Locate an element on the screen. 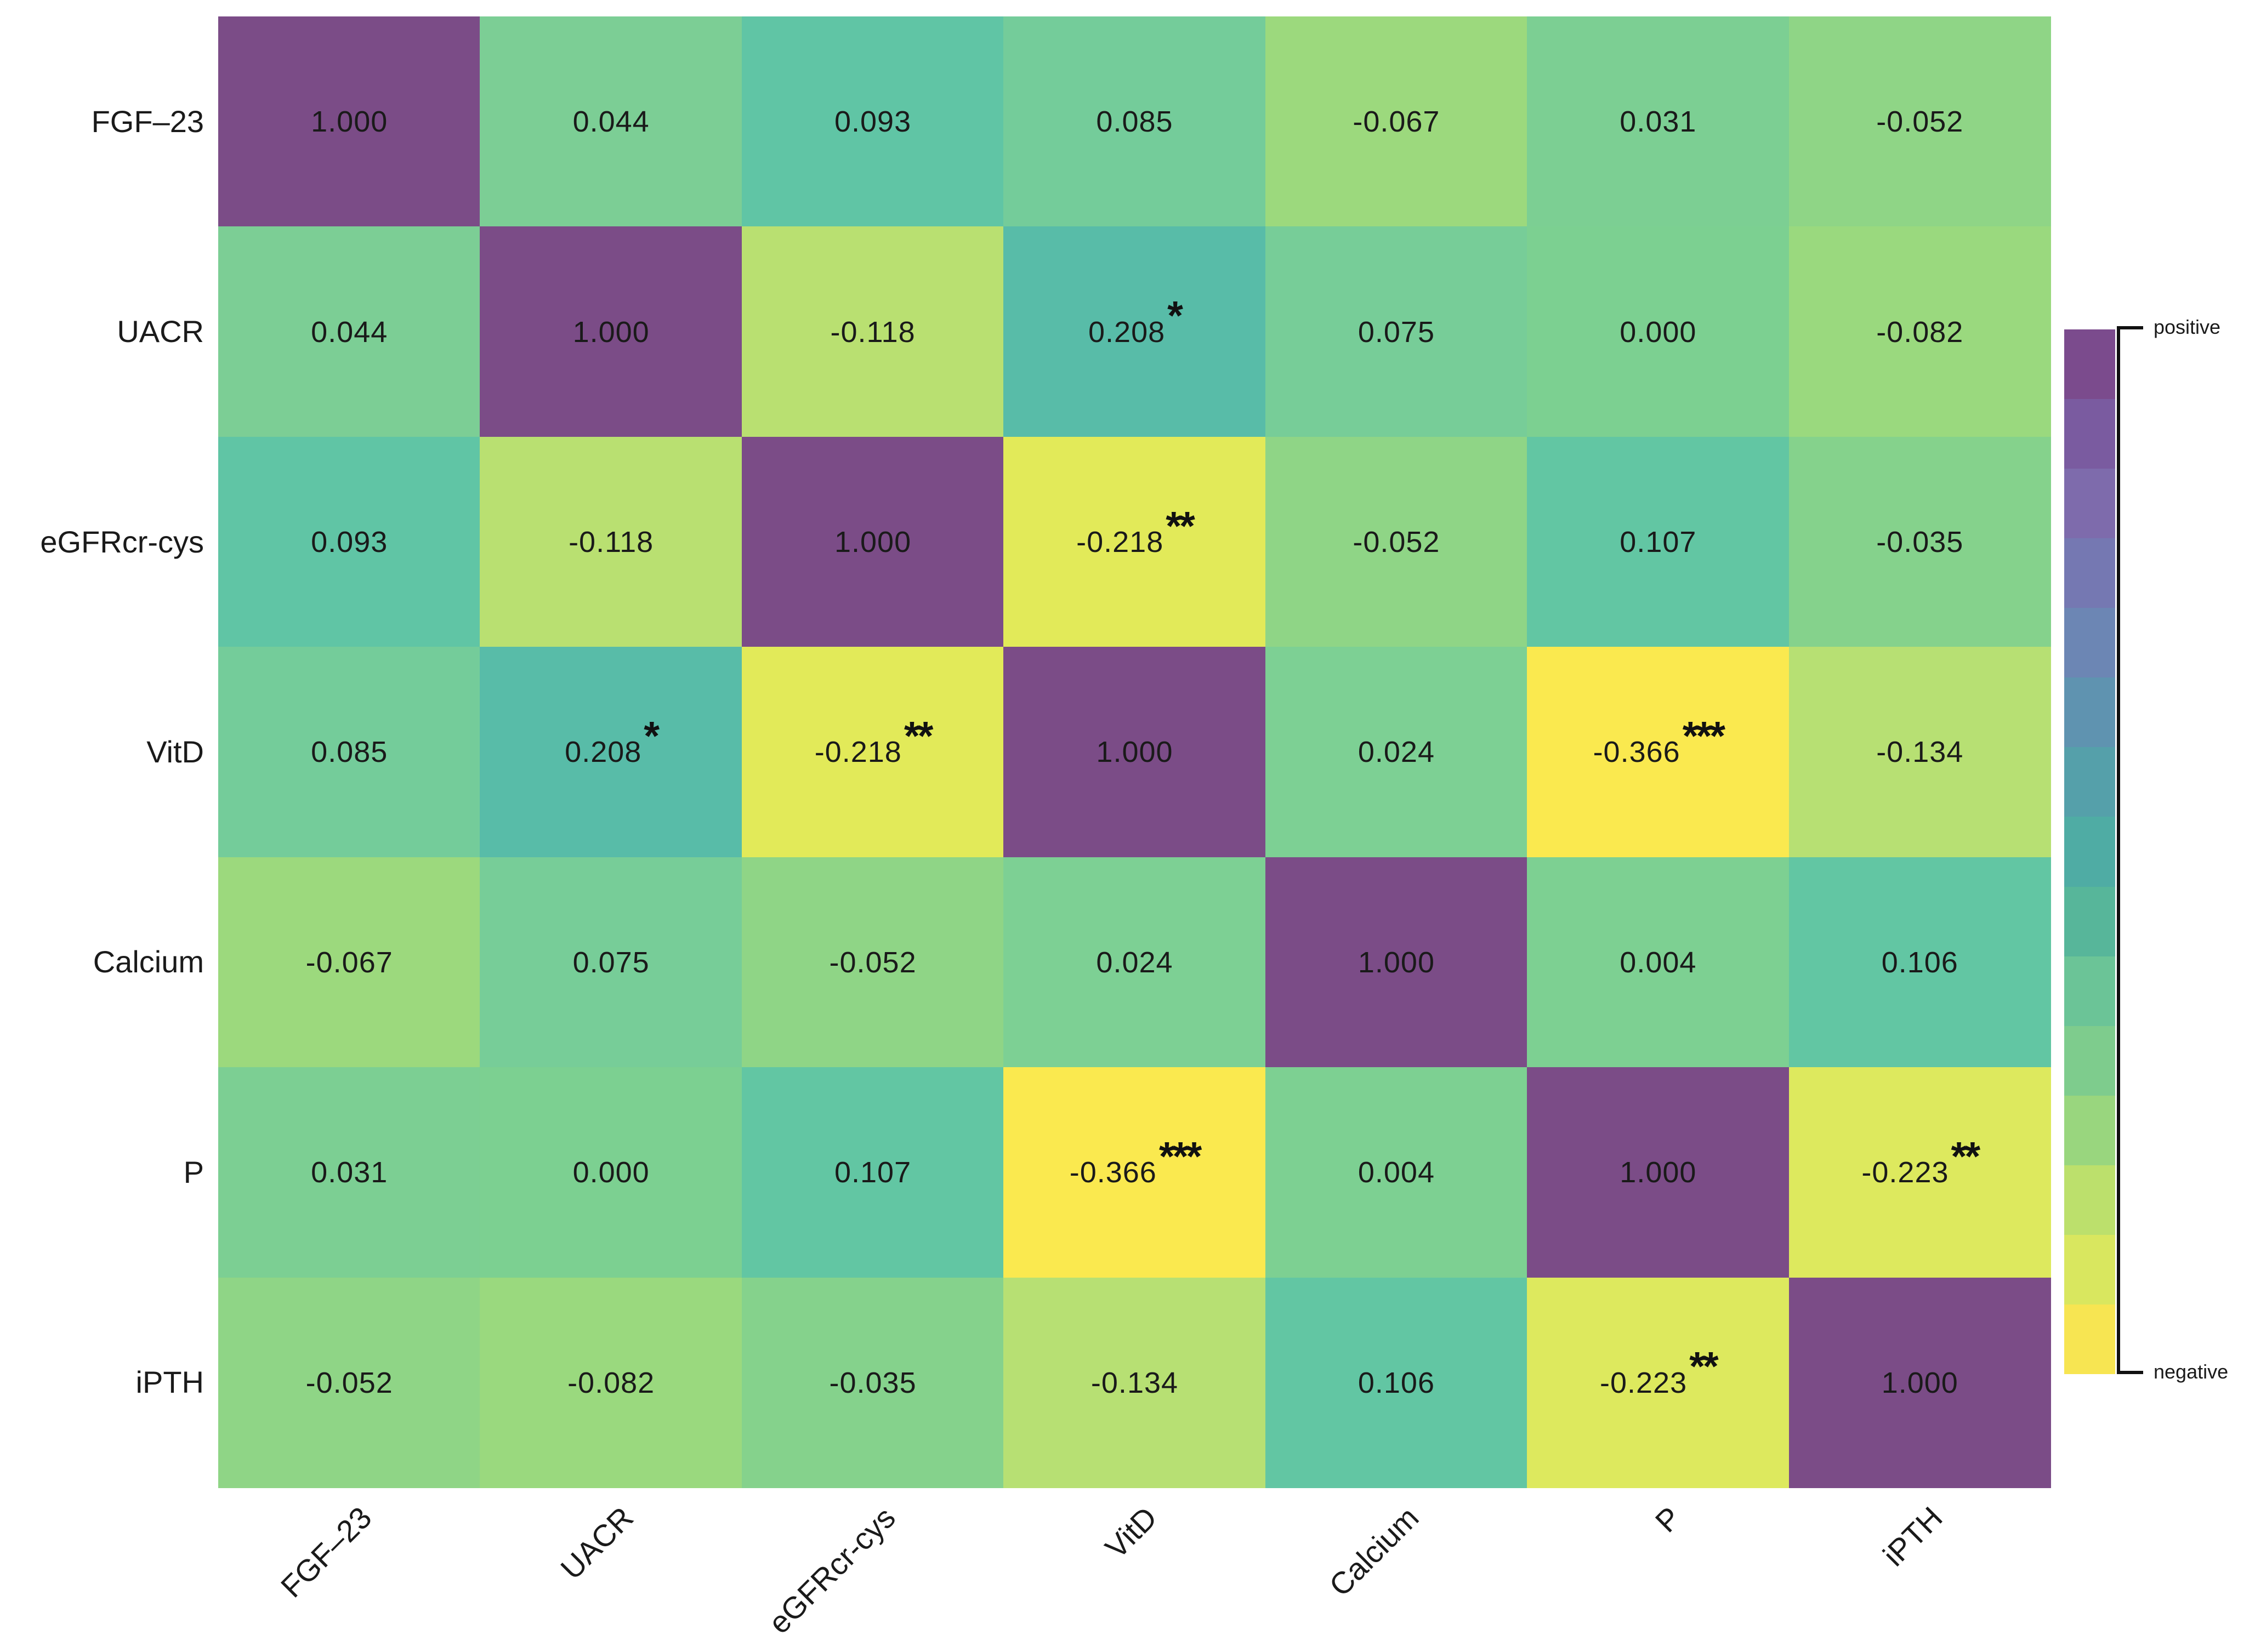 This screenshot has width=2255, height=1652. heatmap-cell: -0.118 is located at coordinates (872, 332).